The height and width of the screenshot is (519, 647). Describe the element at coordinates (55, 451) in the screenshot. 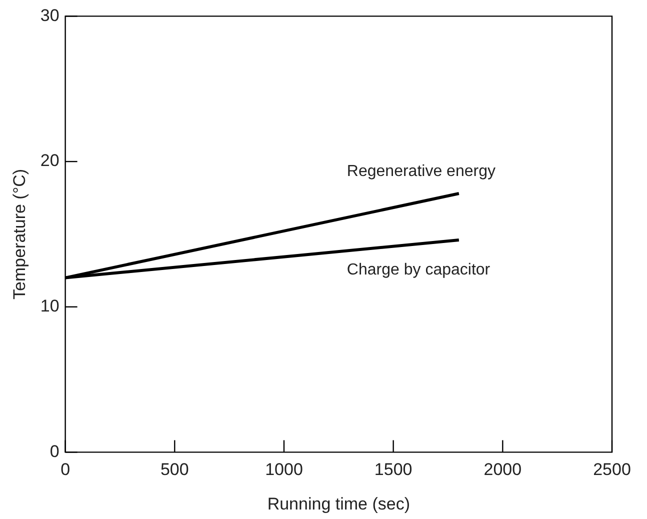

I see `y-tick-label: 0` at that location.